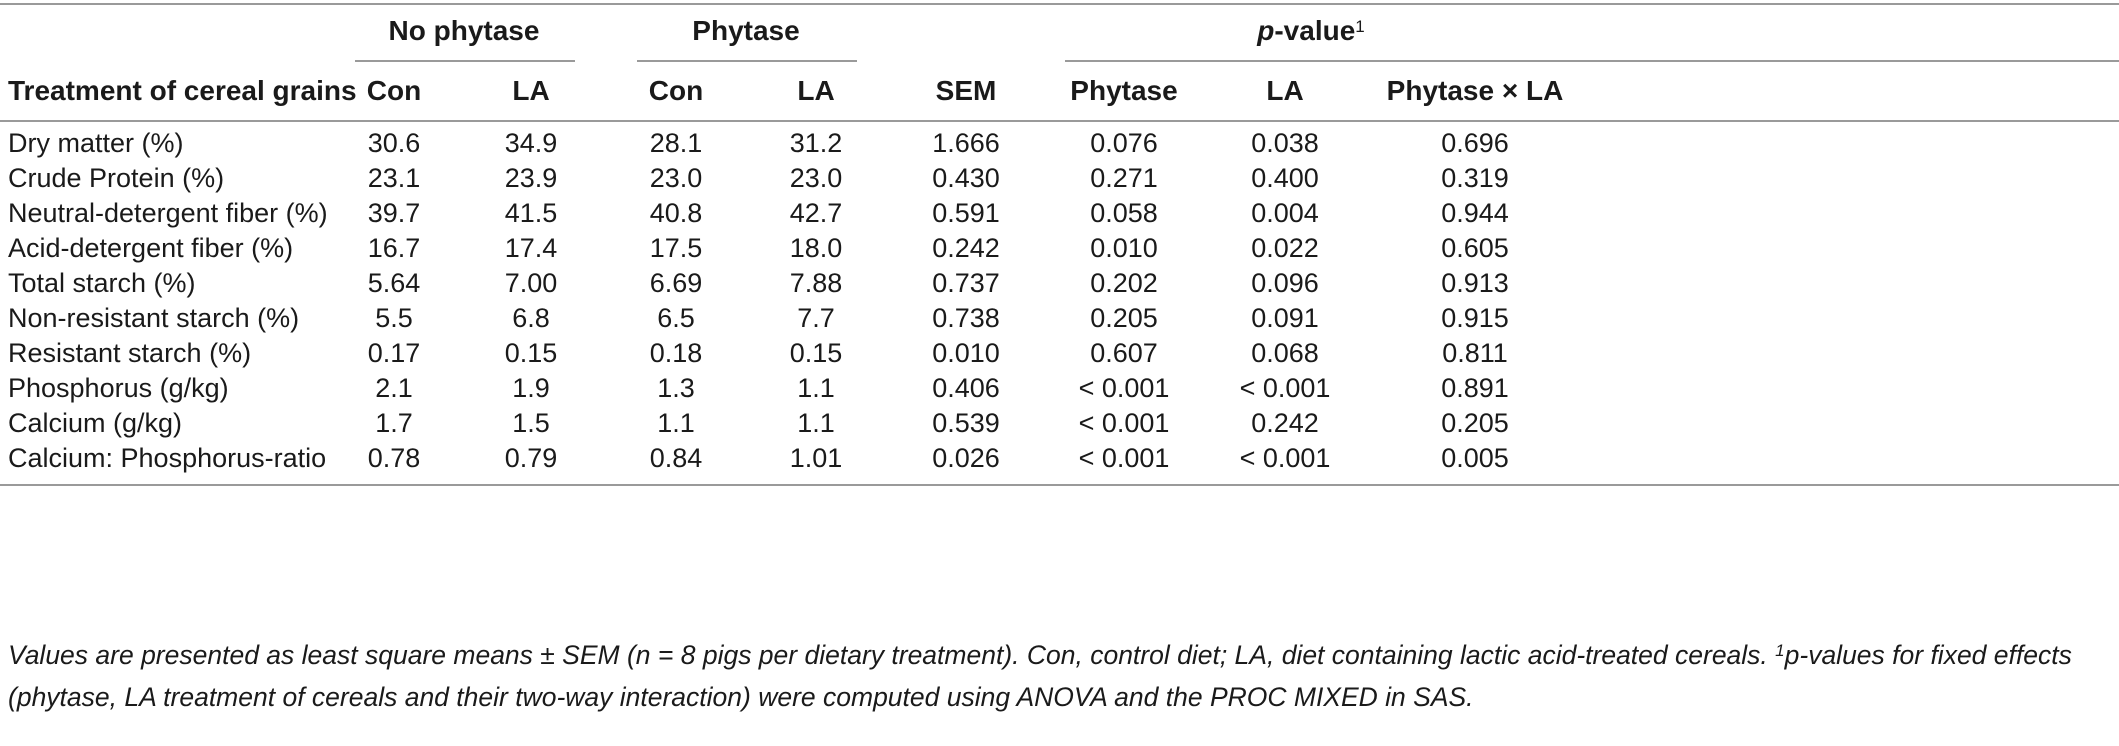 Image resolution: width=2119 pixels, height=746 pixels. What do you see at coordinates (1285, 178) in the screenshot?
I see `table-cell: 0.400` at bounding box center [1285, 178].